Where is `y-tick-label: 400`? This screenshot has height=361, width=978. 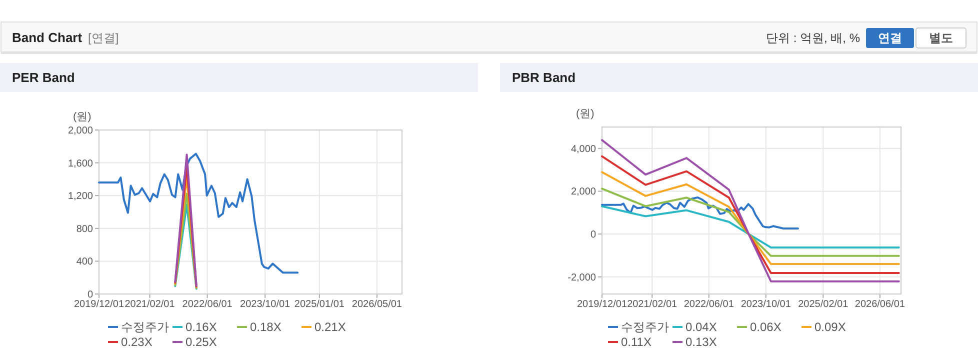 y-tick-label: 400 is located at coordinates (85, 262).